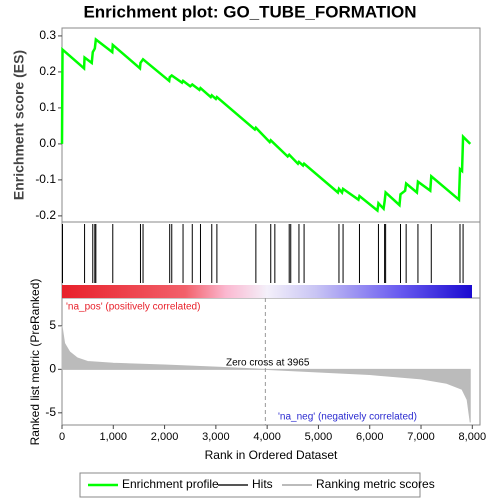 The image size is (500, 500). What do you see at coordinates (47, 107) in the screenshot?
I see `y-tick-label: 0.1` at bounding box center [47, 107].